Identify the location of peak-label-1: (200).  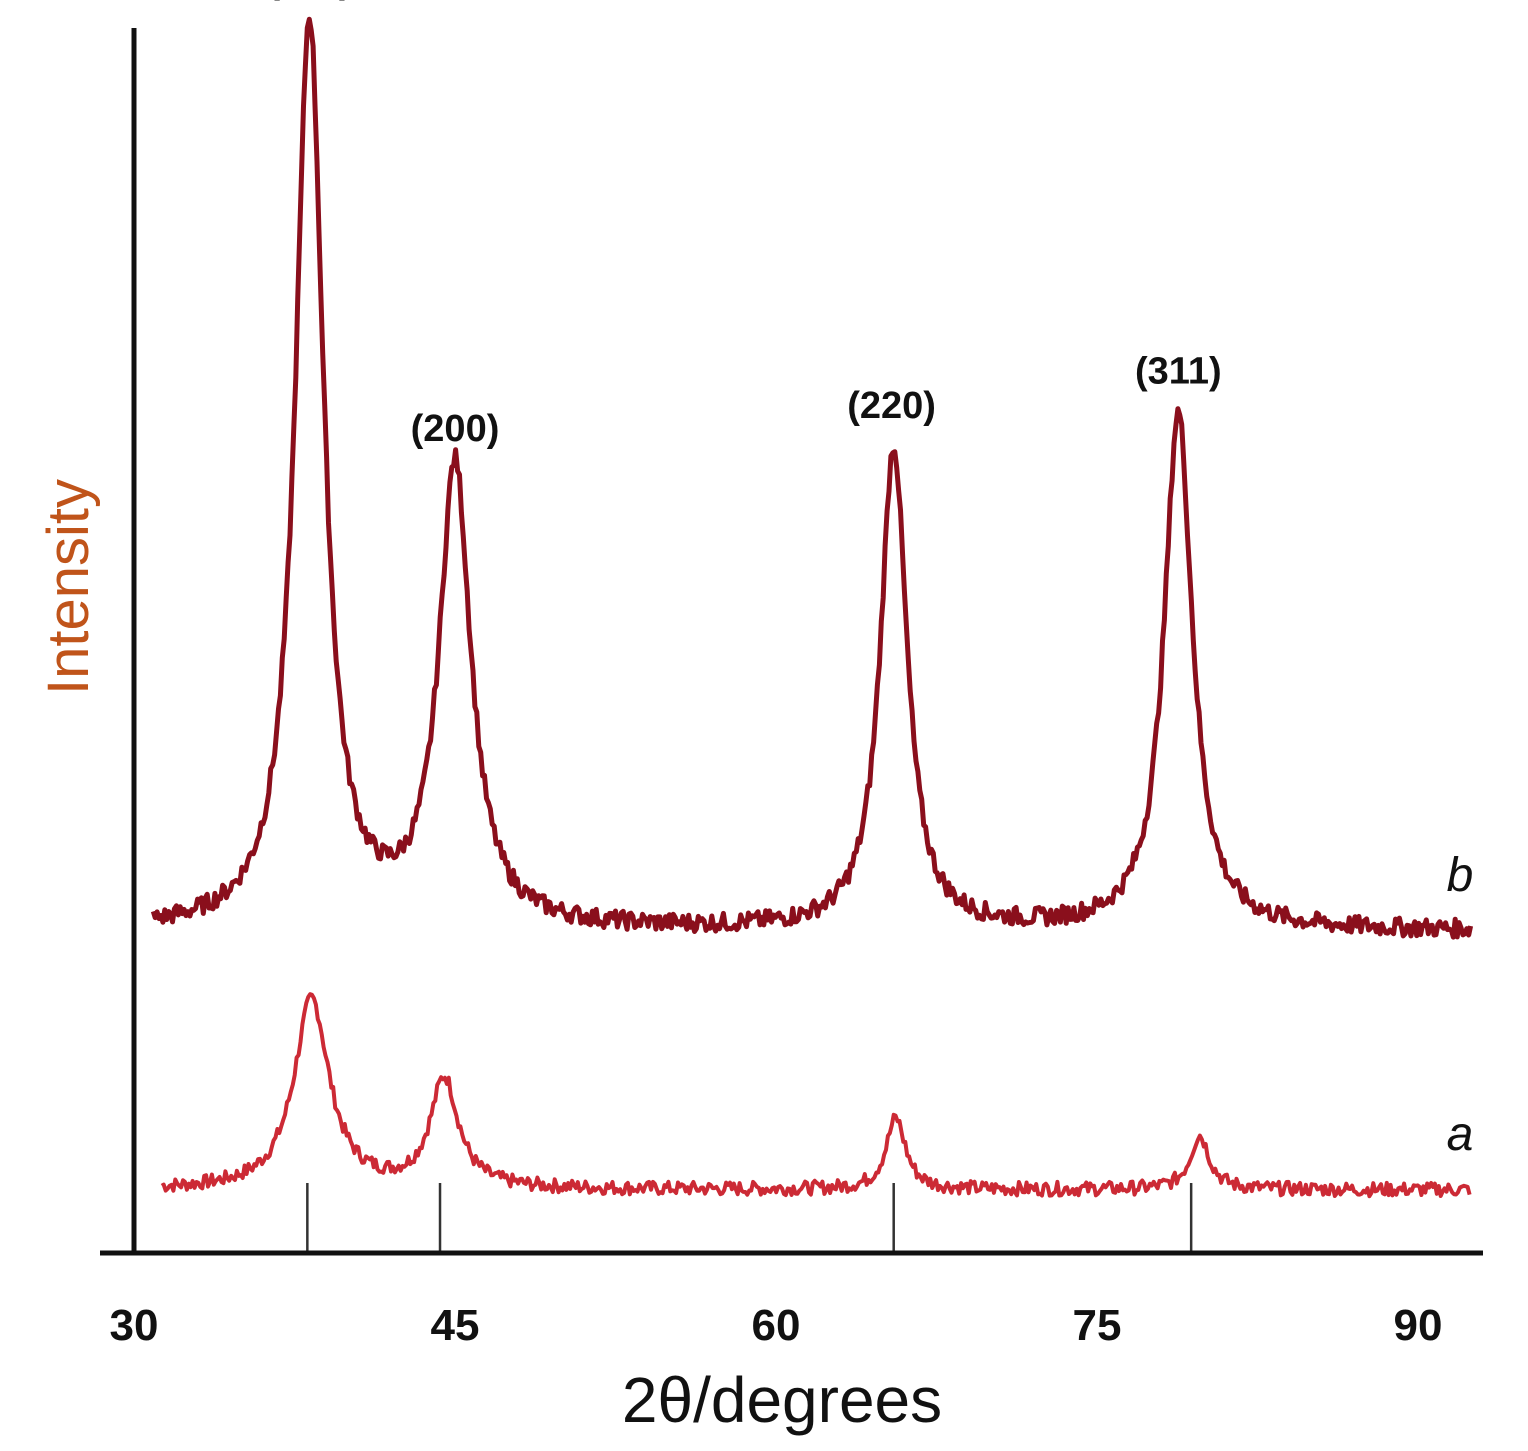
(455, 429).